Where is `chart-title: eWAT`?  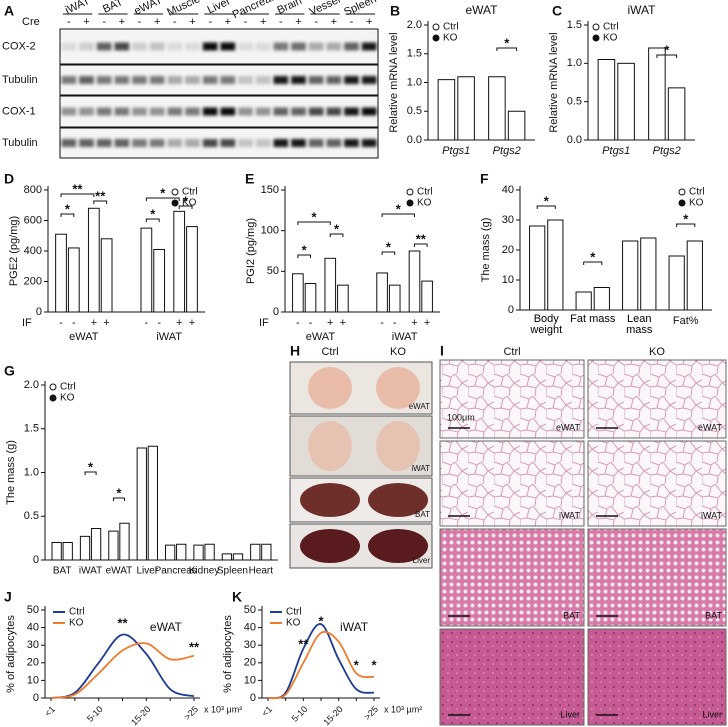
chart-title: eWAT is located at coordinates (166, 627).